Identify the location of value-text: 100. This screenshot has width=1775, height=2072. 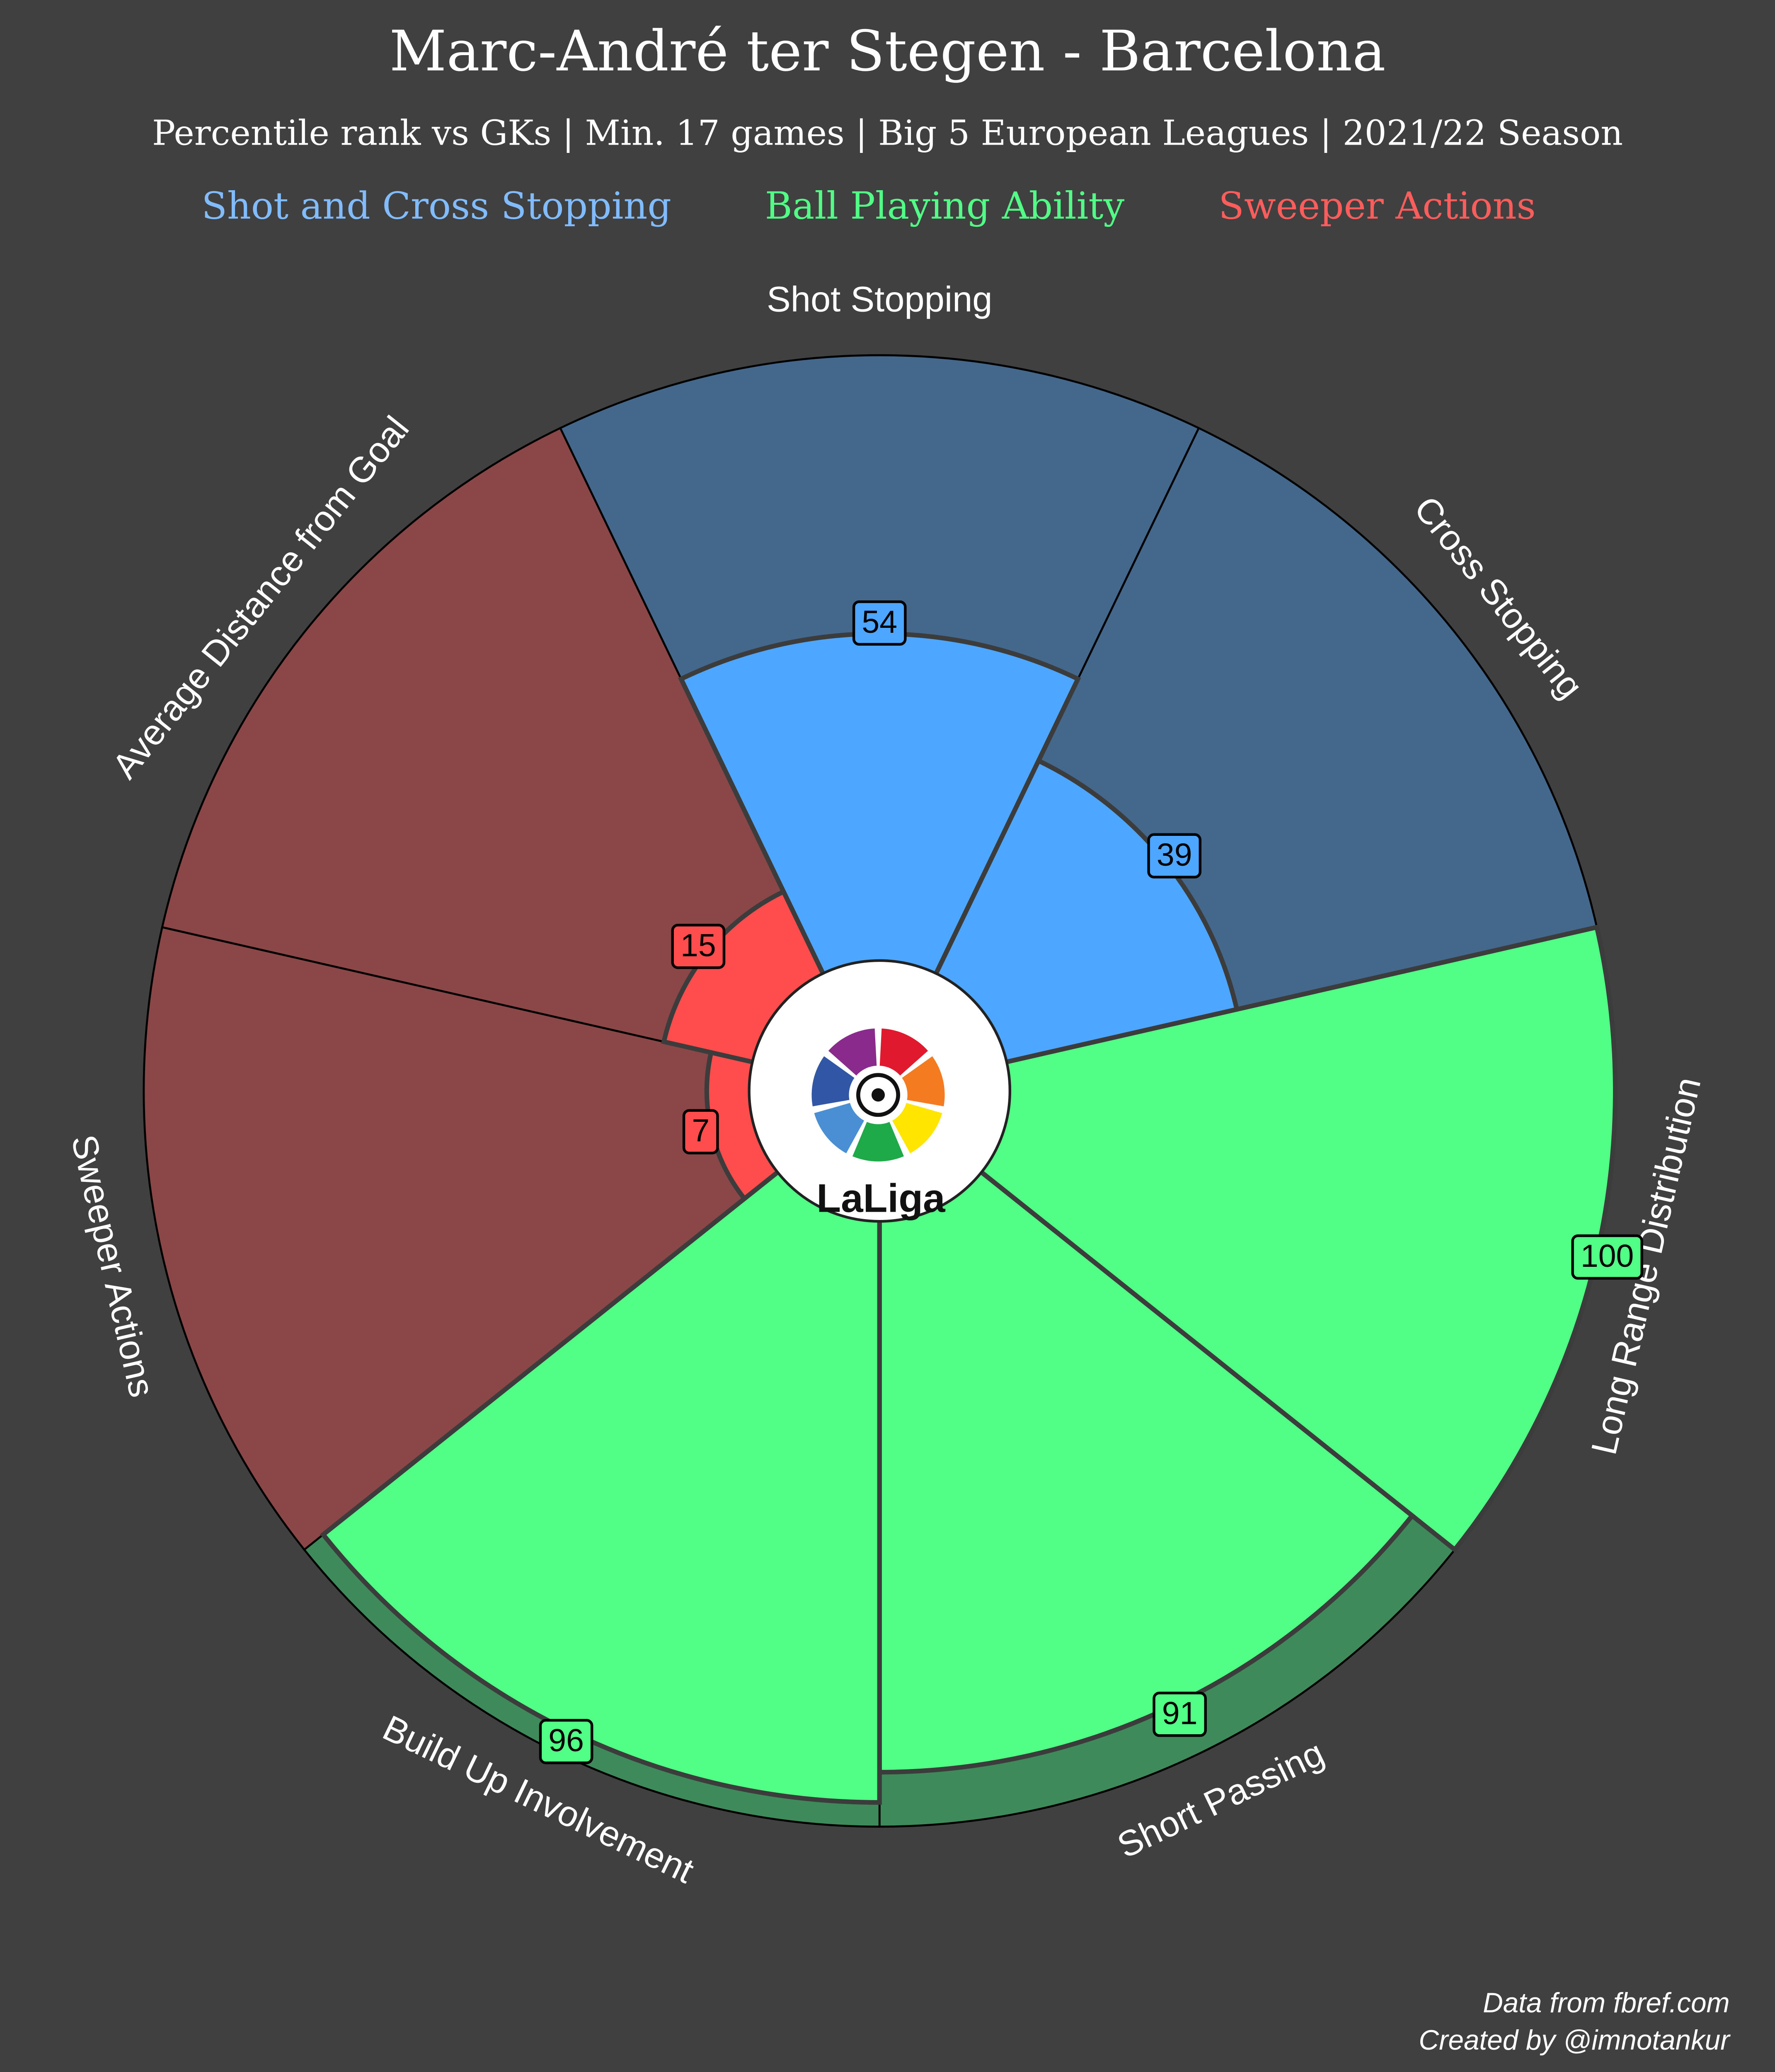
(1607, 1256).